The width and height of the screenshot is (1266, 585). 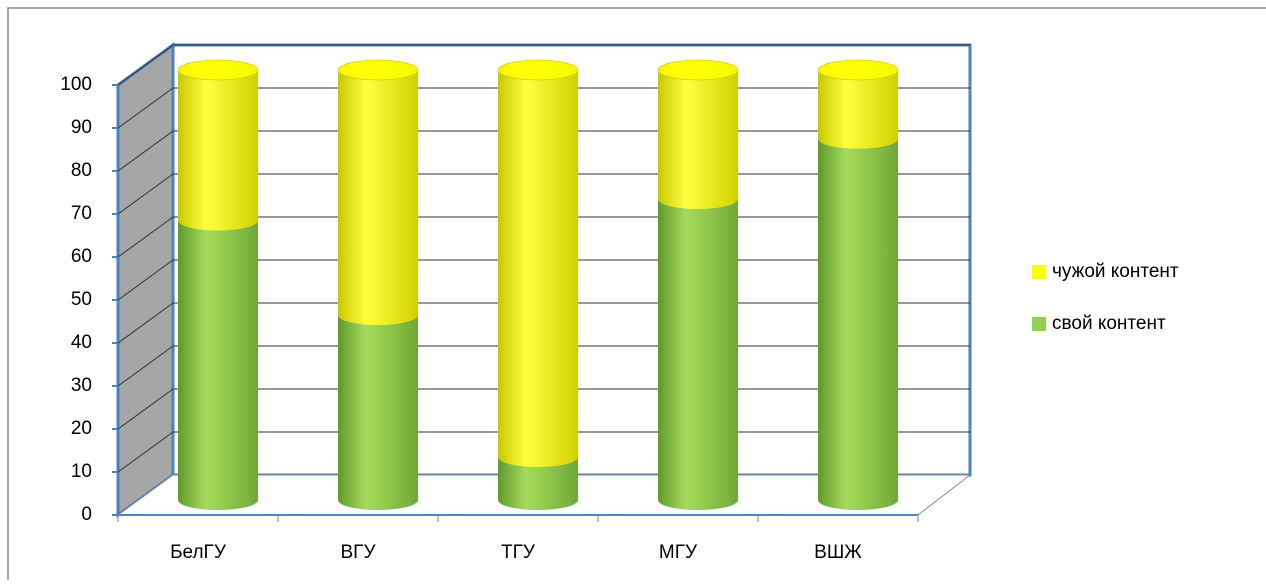 What do you see at coordinates (81, 127) in the screenshot?
I see `y-tick-label: 90` at bounding box center [81, 127].